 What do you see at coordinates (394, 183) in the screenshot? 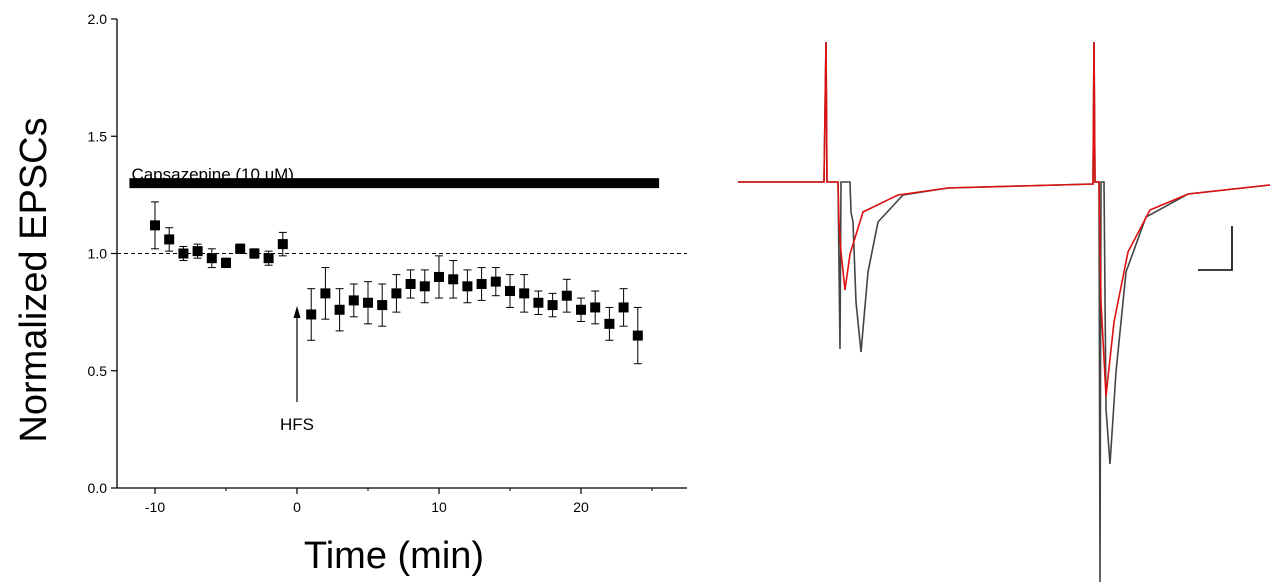
I see `capsazepine-application-bar` at bounding box center [394, 183].